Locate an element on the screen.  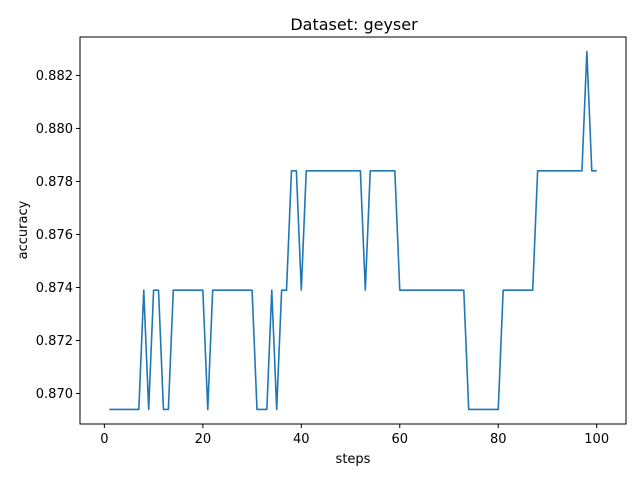
x-axis-label: steps is located at coordinates (353, 459).